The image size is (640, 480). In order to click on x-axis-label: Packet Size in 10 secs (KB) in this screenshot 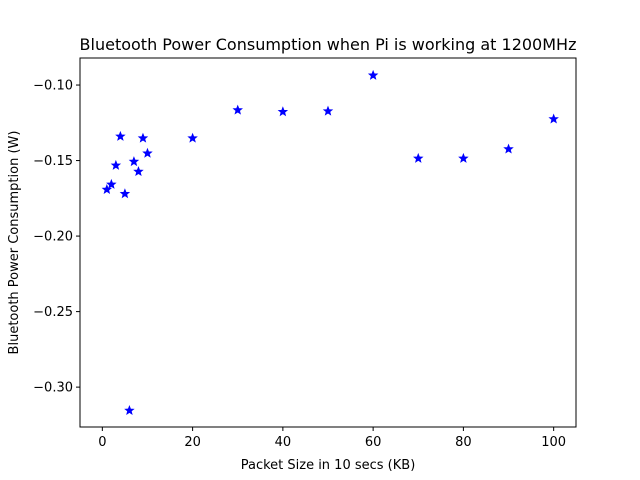, I will do `click(328, 465)`.